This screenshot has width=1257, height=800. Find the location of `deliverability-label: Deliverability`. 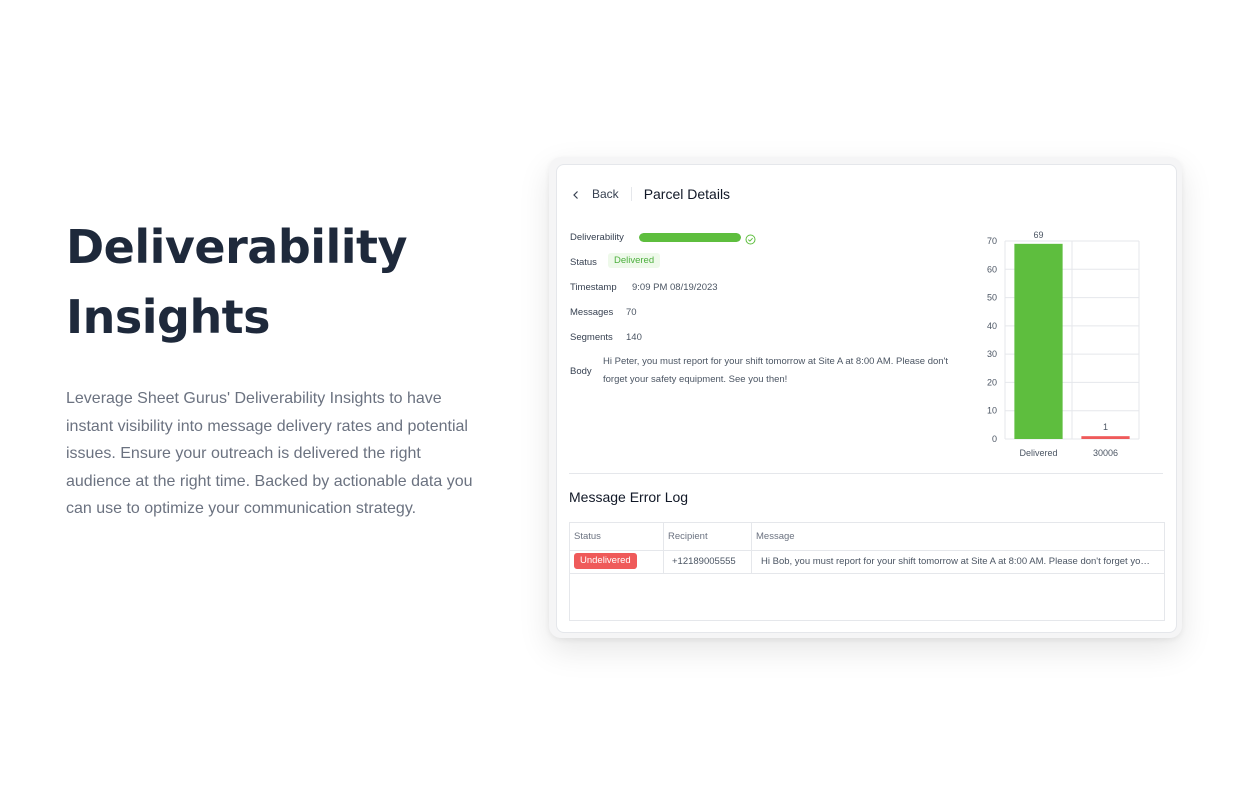

deliverability-label: Deliverability is located at coordinates (597, 237).